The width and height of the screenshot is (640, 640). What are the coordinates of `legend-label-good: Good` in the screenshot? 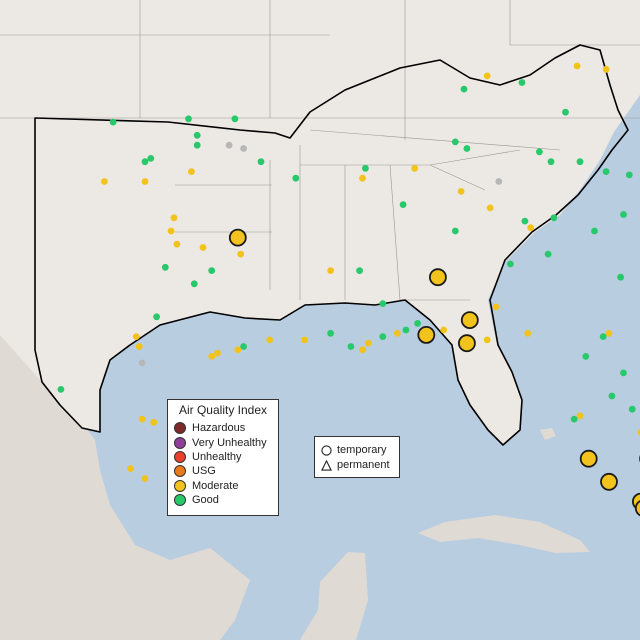 It's located at (205, 500).